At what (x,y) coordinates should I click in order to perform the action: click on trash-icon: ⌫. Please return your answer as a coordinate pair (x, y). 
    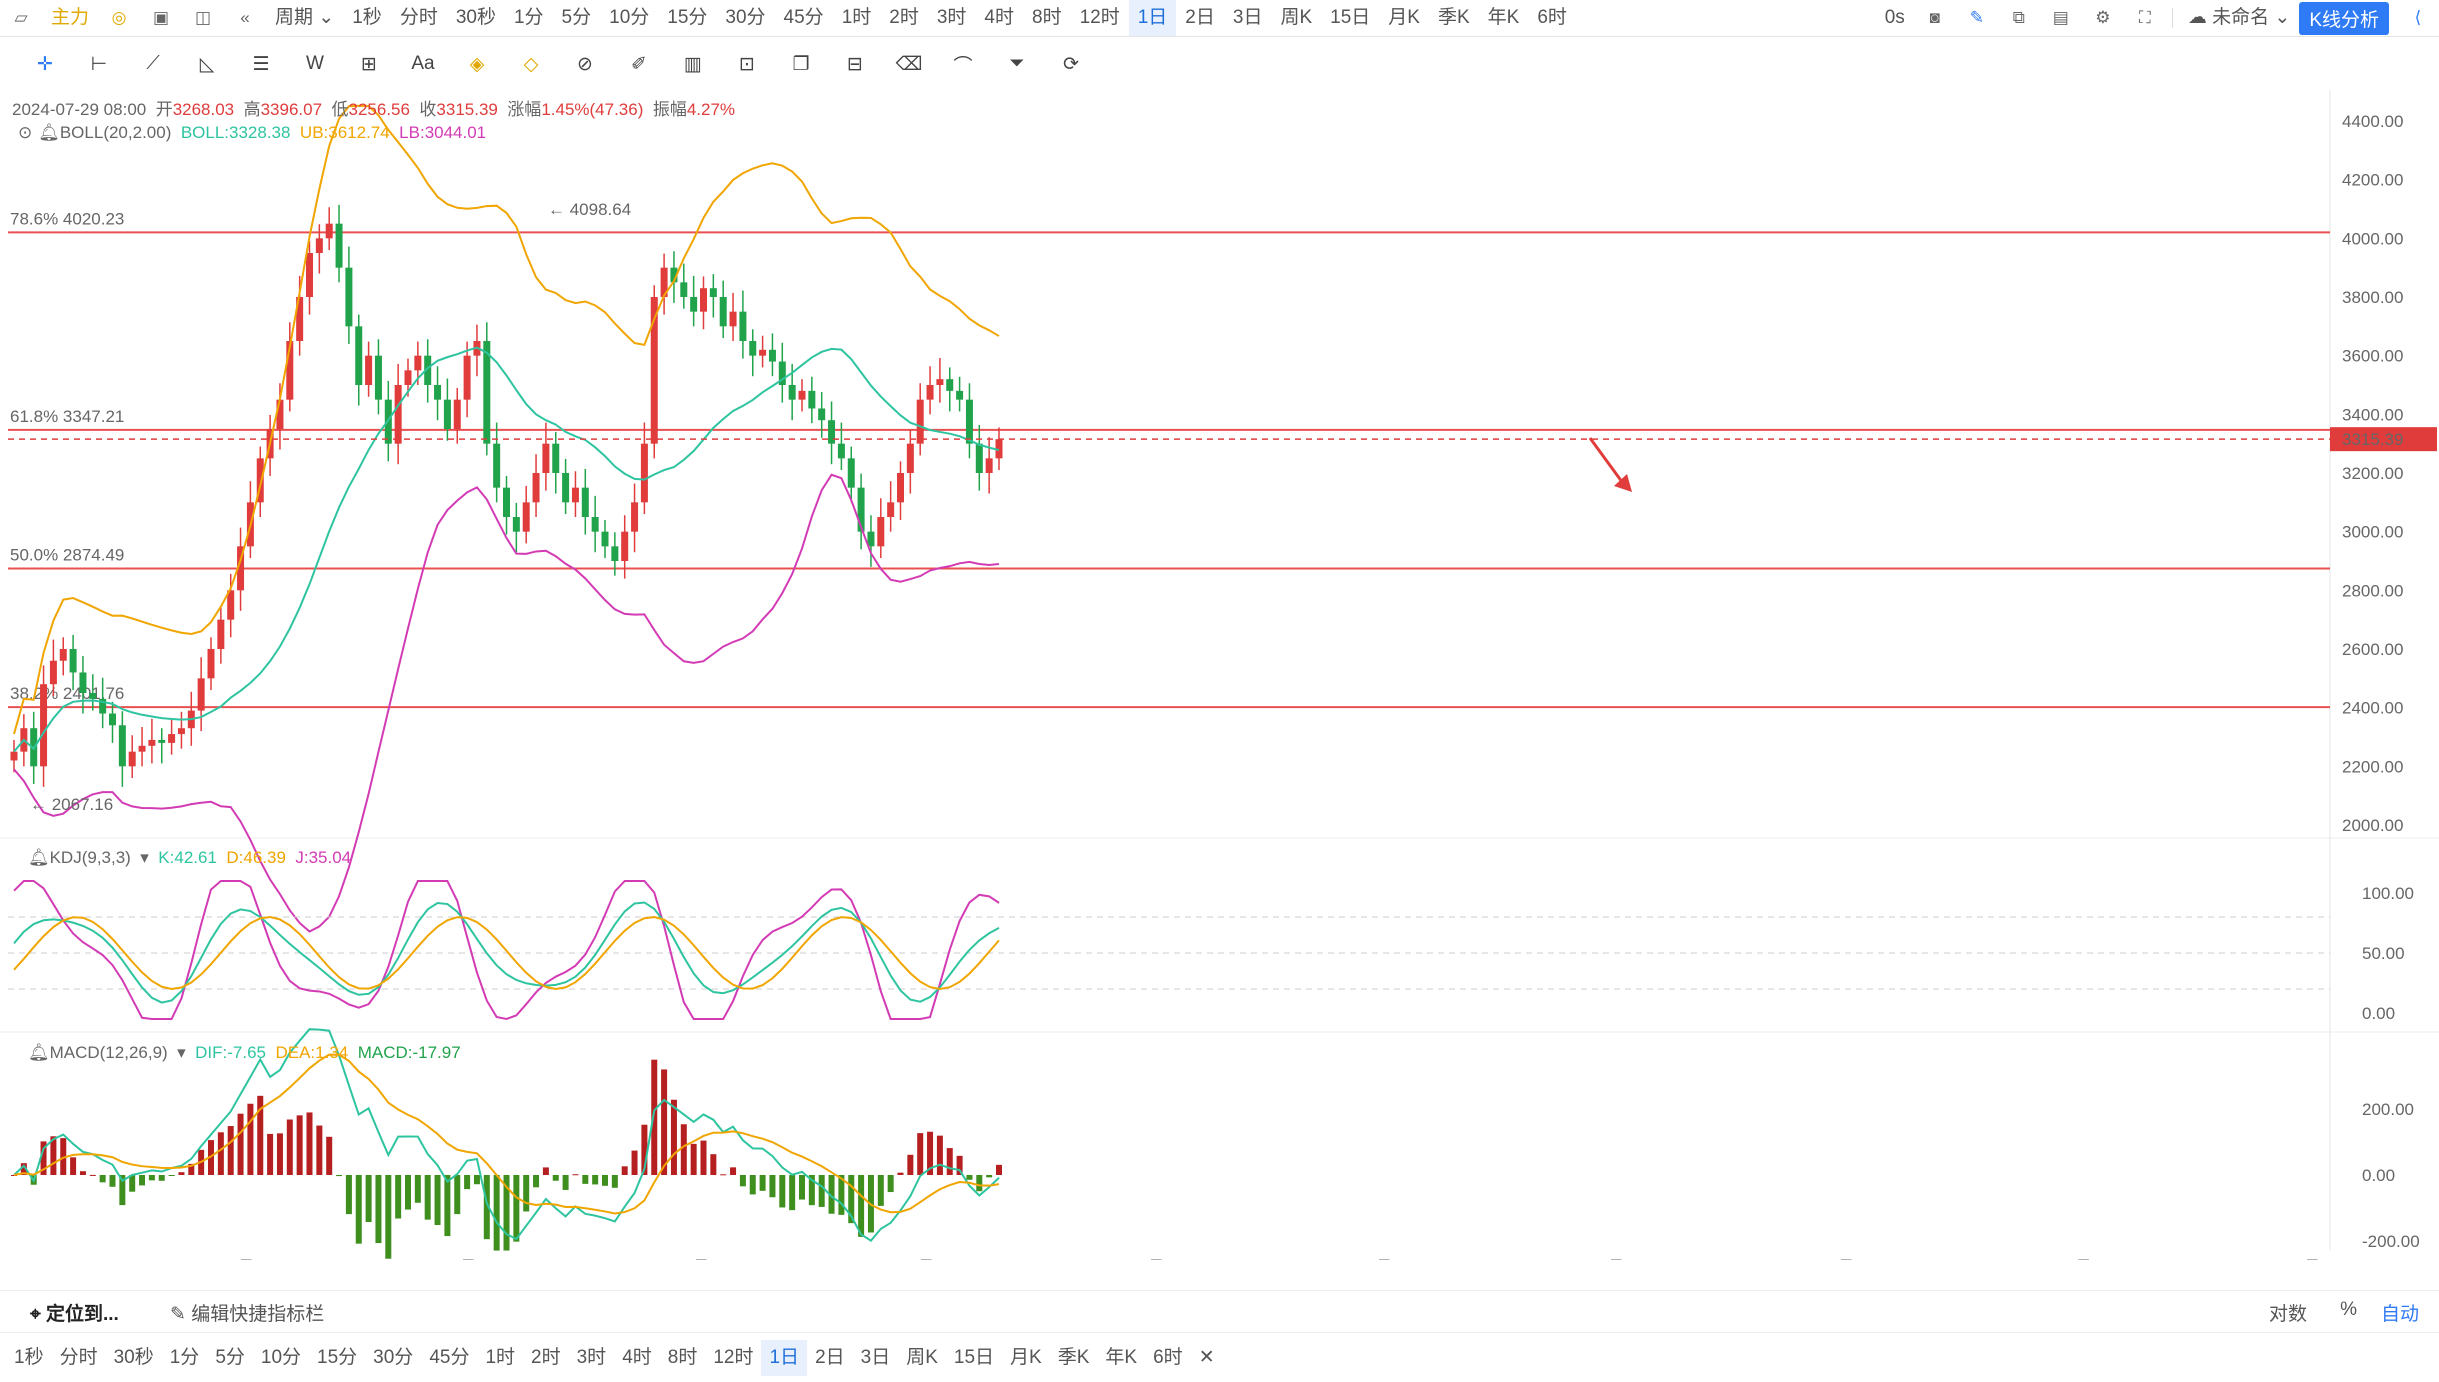
    Looking at the image, I should click on (909, 64).